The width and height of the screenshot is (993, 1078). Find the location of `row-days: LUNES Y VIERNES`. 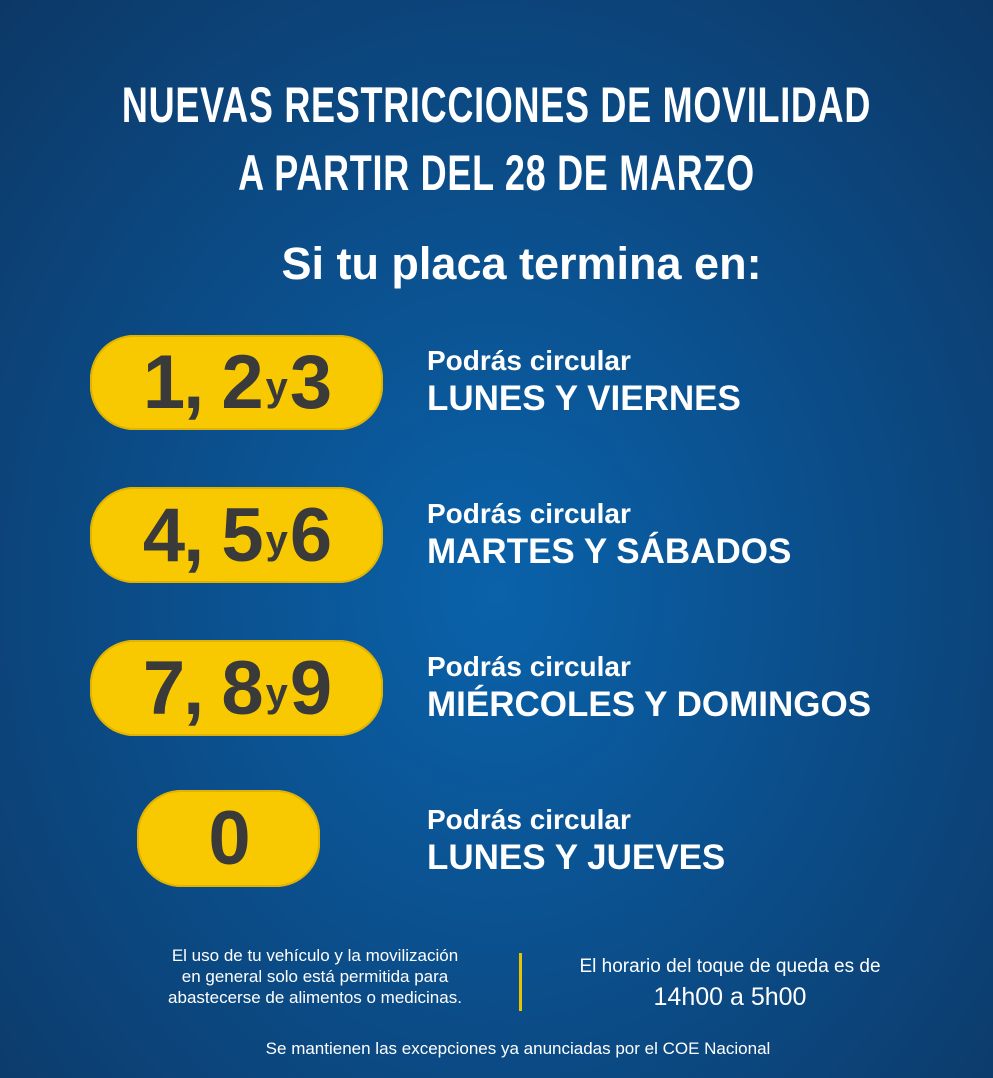

row-days: LUNES Y VIERNES is located at coordinates (584, 398).